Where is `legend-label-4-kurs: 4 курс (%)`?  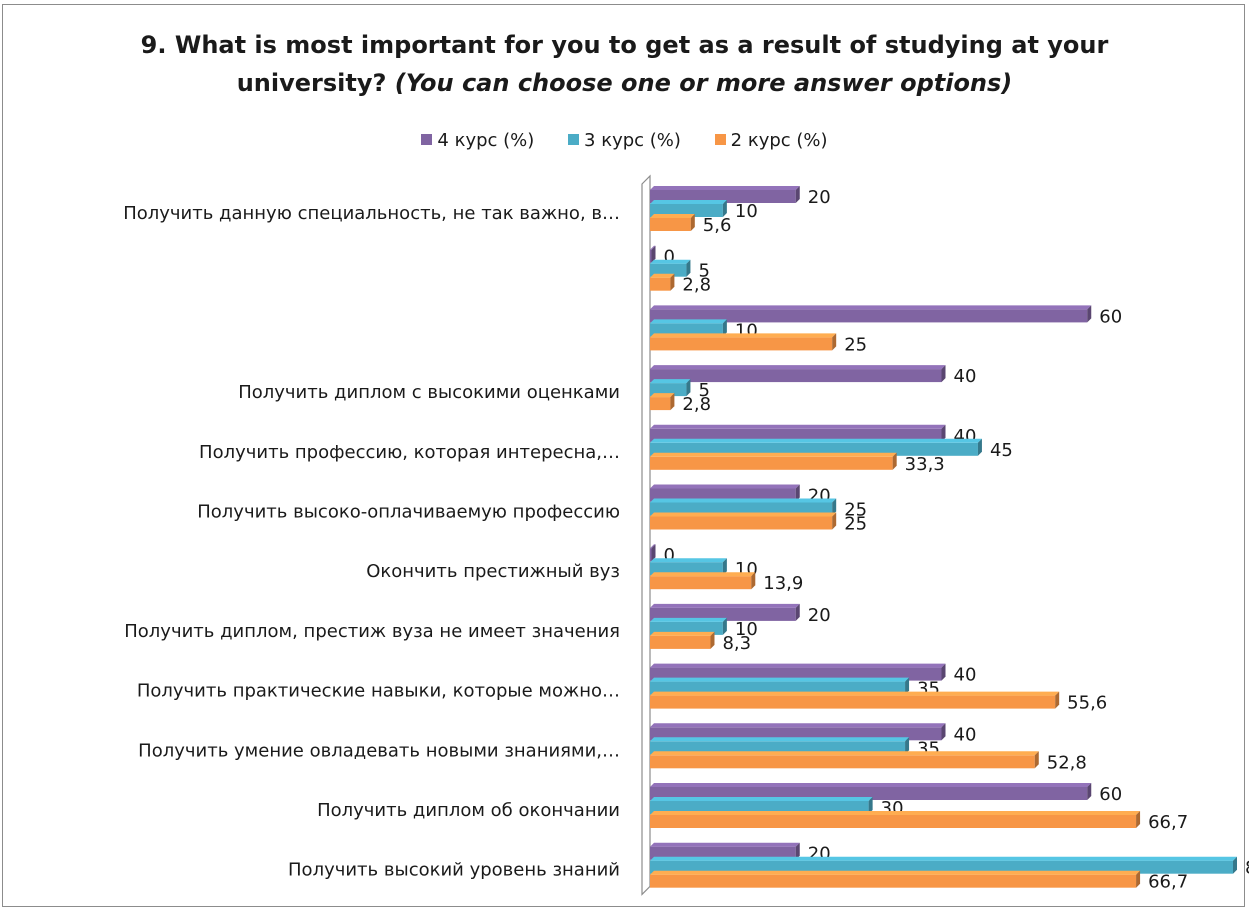
legend-label-4-kurs: 4 курс (%) is located at coordinates (486, 140).